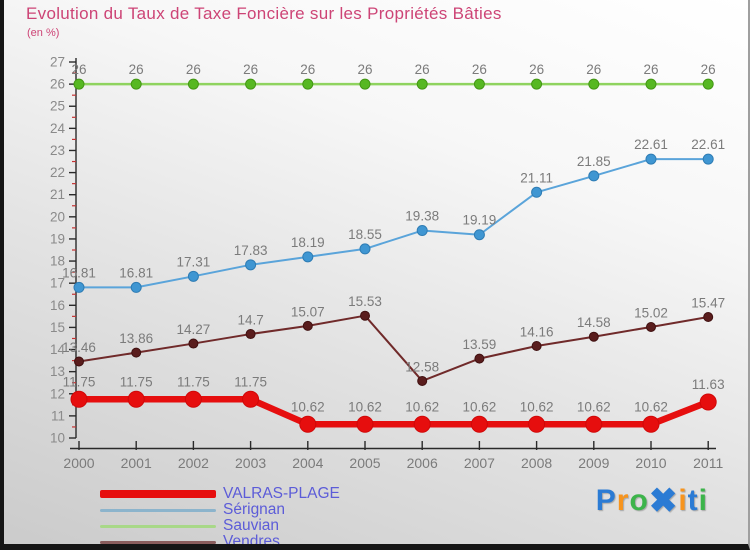 This screenshot has height=550, width=750. Describe the element at coordinates (422, 424) in the screenshot. I see `data-point-valras-plage-2006` at that location.